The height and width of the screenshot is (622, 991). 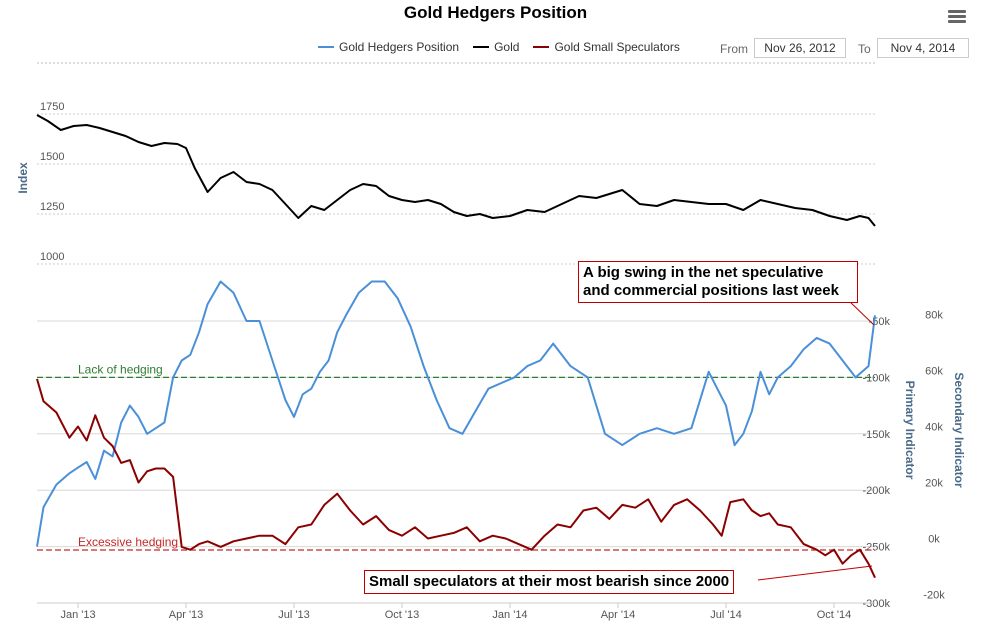 I want to click on x-tick-label: Apr '14, so click(x=618, y=615).